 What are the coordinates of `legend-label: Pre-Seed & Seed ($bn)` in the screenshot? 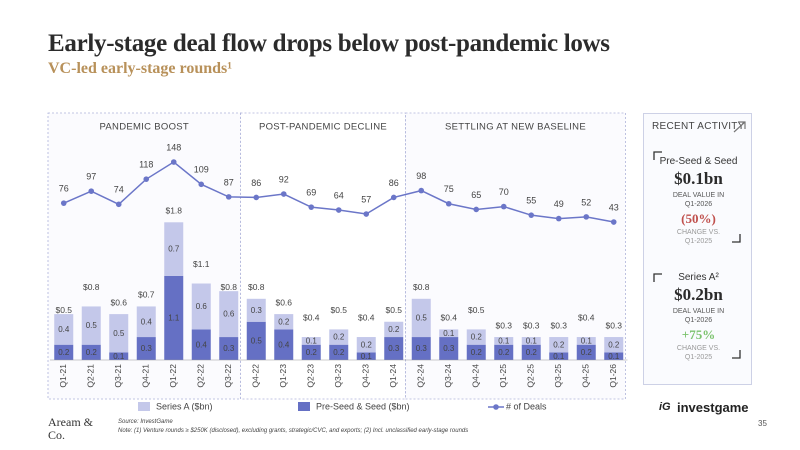 It's located at (363, 406).